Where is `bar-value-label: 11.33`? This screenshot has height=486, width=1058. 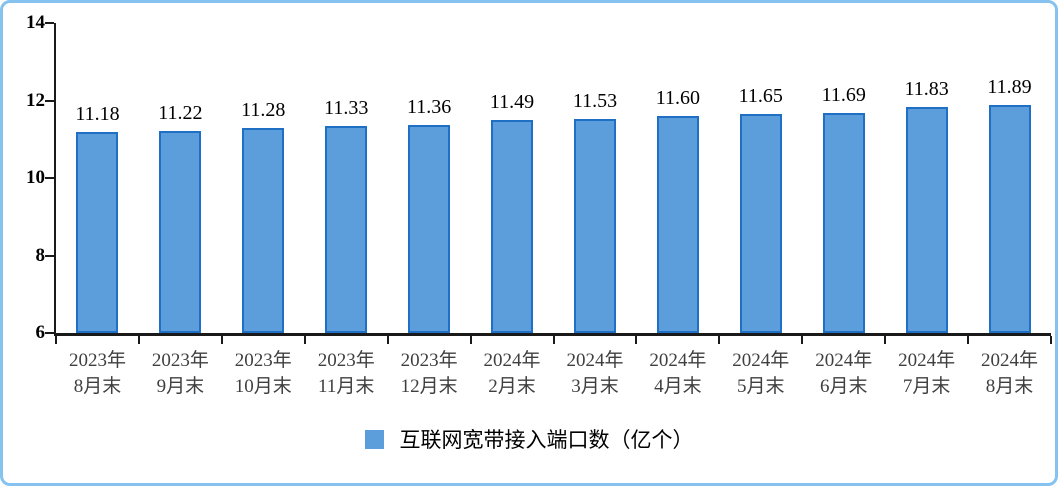 bar-value-label: 11.33 is located at coordinates (346, 108).